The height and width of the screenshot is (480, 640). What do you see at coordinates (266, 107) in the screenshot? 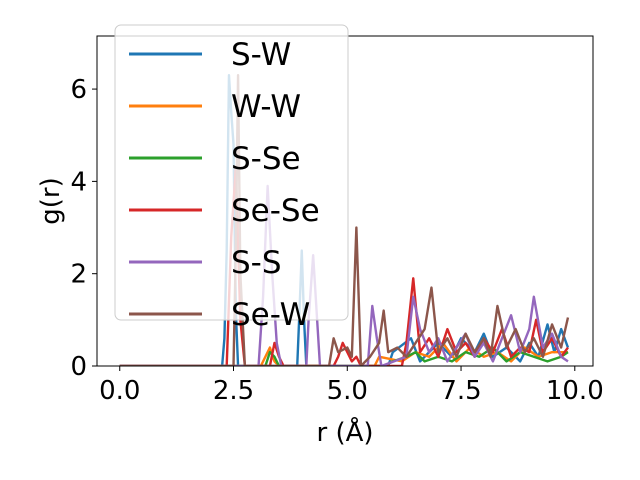
I see `legend-label: W-W` at bounding box center [266, 107].